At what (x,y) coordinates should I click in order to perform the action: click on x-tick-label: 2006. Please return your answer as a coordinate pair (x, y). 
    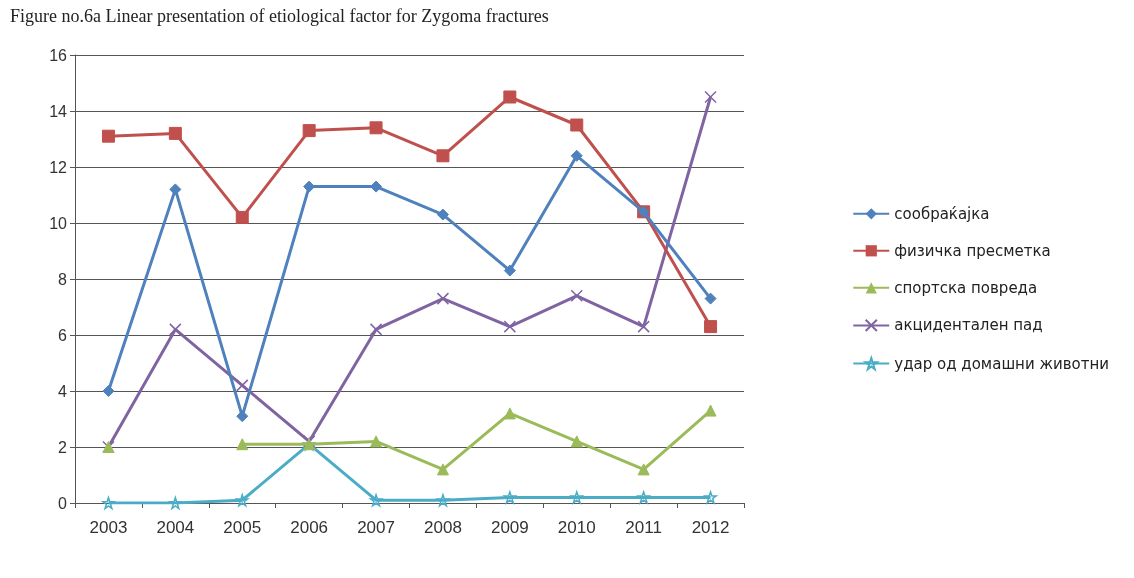
    Looking at the image, I should click on (309, 527).